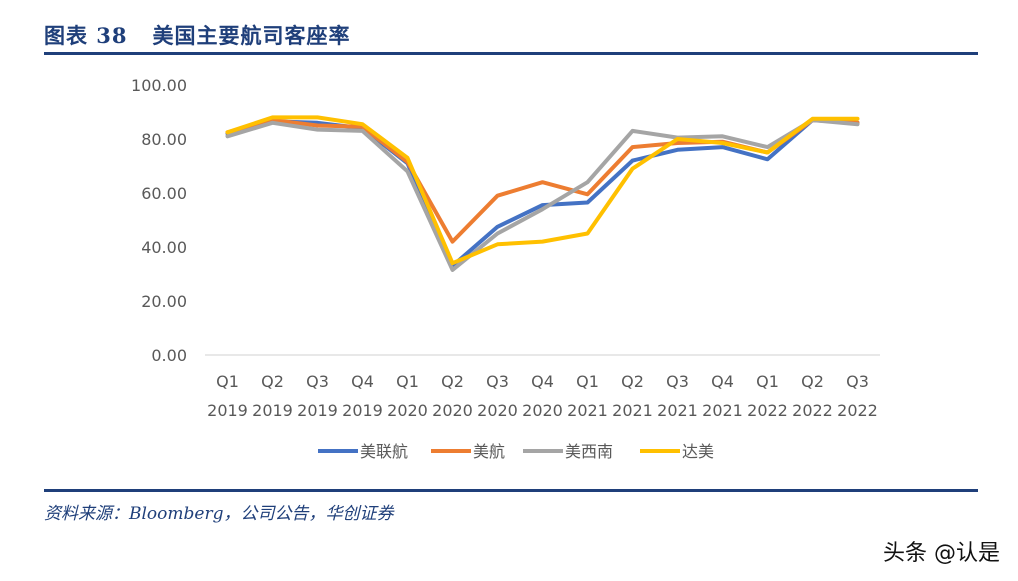 The height and width of the screenshot is (581, 1018). Describe the element at coordinates (159, 220) in the screenshot. I see `y-axis-ticks: 0.00 20.00 40.00 60.00 80.00 100.00` at that location.